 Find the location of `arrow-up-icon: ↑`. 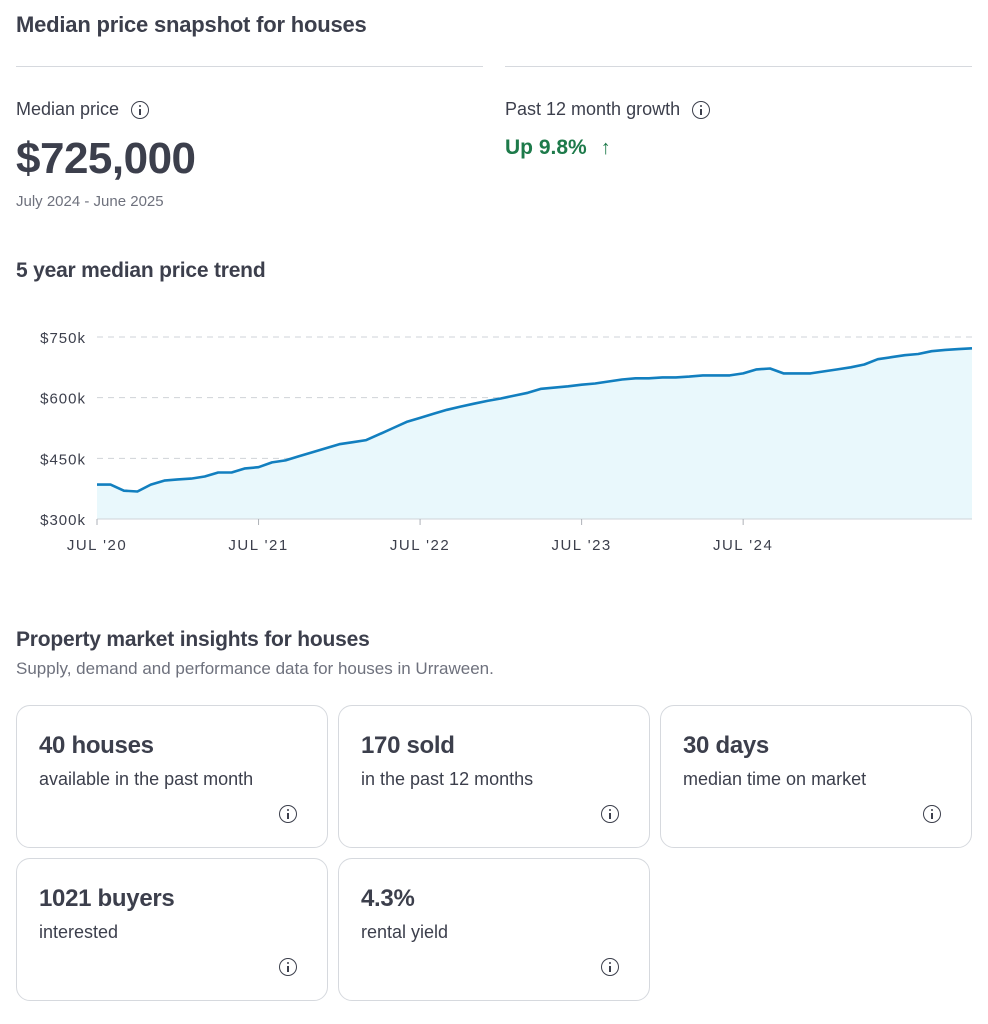

arrow-up-icon: ↑ is located at coordinates (605, 147).